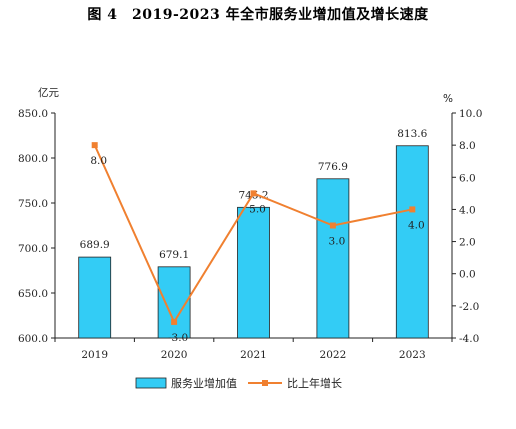 This screenshot has width=516, height=429. I want to click on left-tick-label: 700.0, so click(33, 249).